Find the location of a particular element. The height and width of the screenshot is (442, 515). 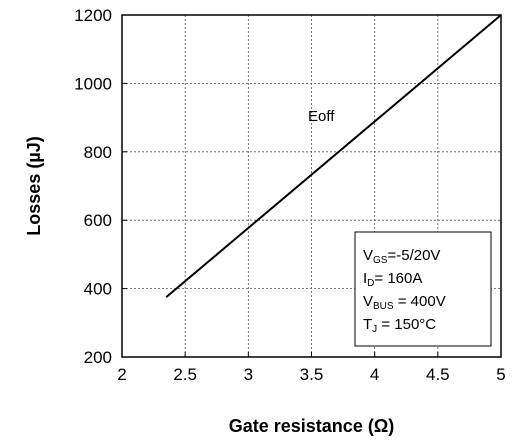

x-tick-label: 3 is located at coordinates (248, 374).